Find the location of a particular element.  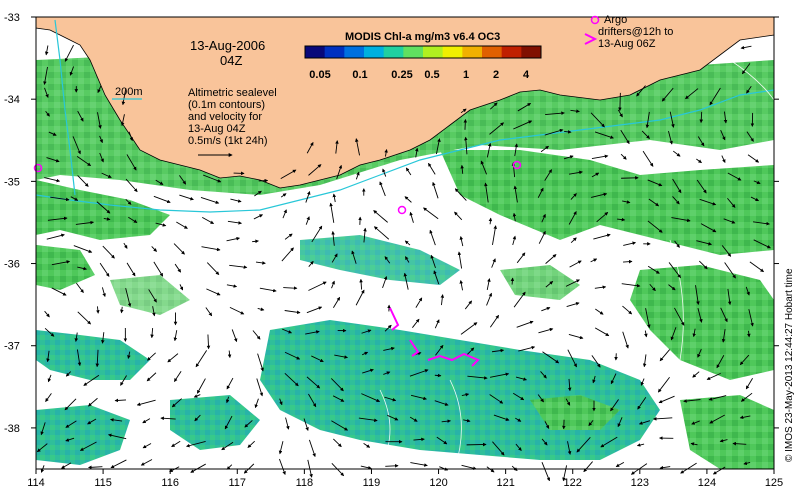

x-tick-label: 121 is located at coordinates (505, 483).